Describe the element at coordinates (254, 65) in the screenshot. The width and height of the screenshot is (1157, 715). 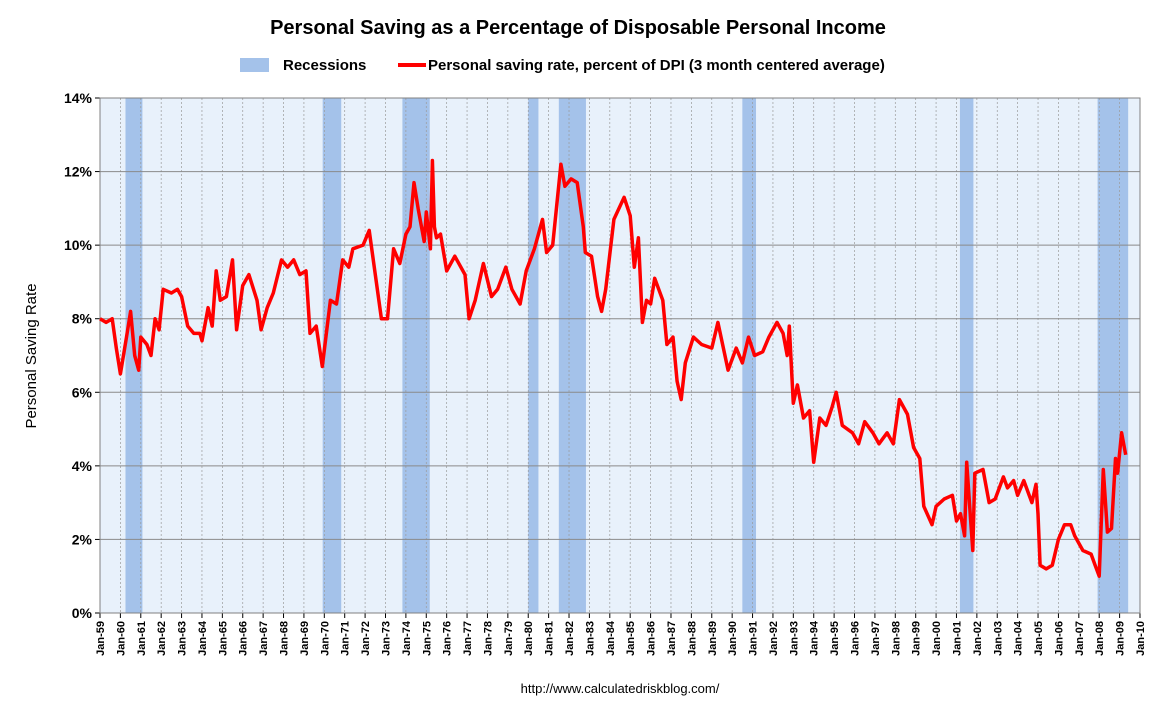
I see `legend-swatch-recessions` at that location.